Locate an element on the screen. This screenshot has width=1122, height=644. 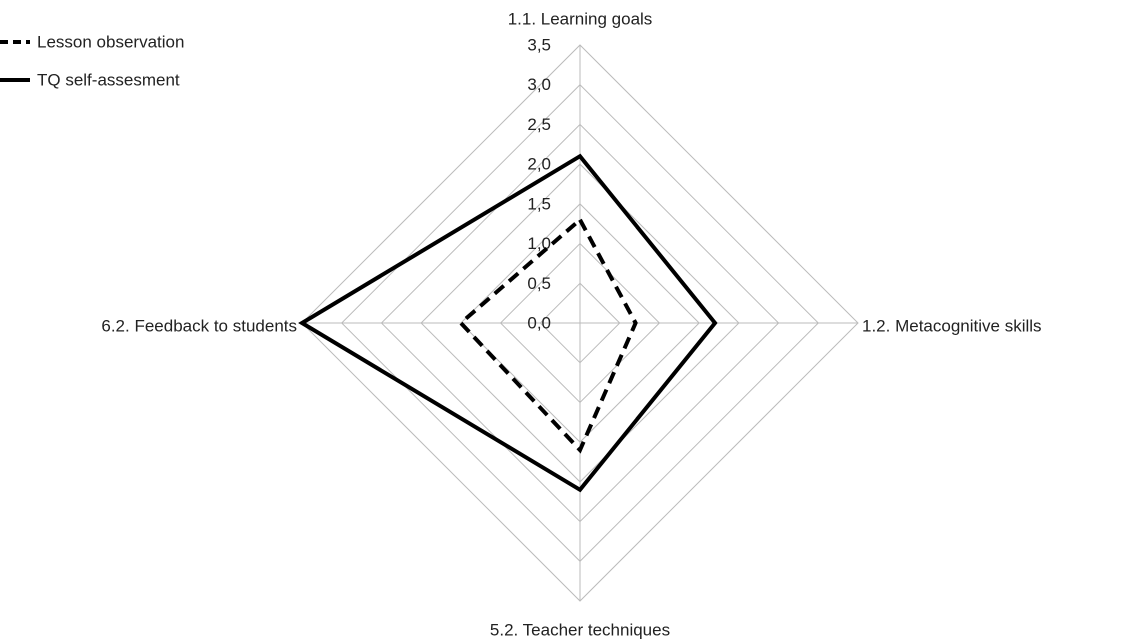
series-line is located at coordinates (547, 335).